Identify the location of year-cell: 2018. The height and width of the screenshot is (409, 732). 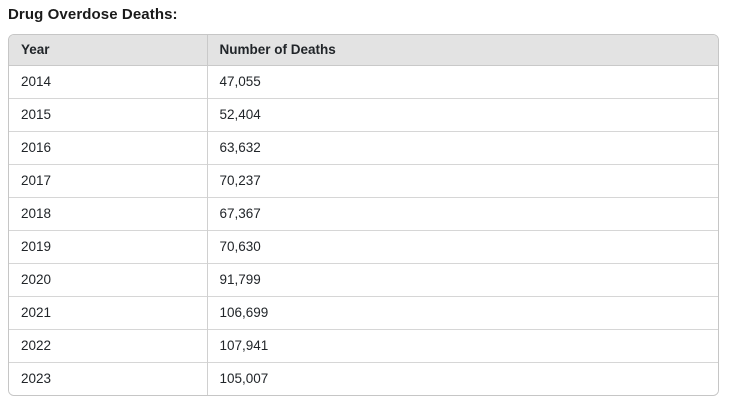
(108, 213).